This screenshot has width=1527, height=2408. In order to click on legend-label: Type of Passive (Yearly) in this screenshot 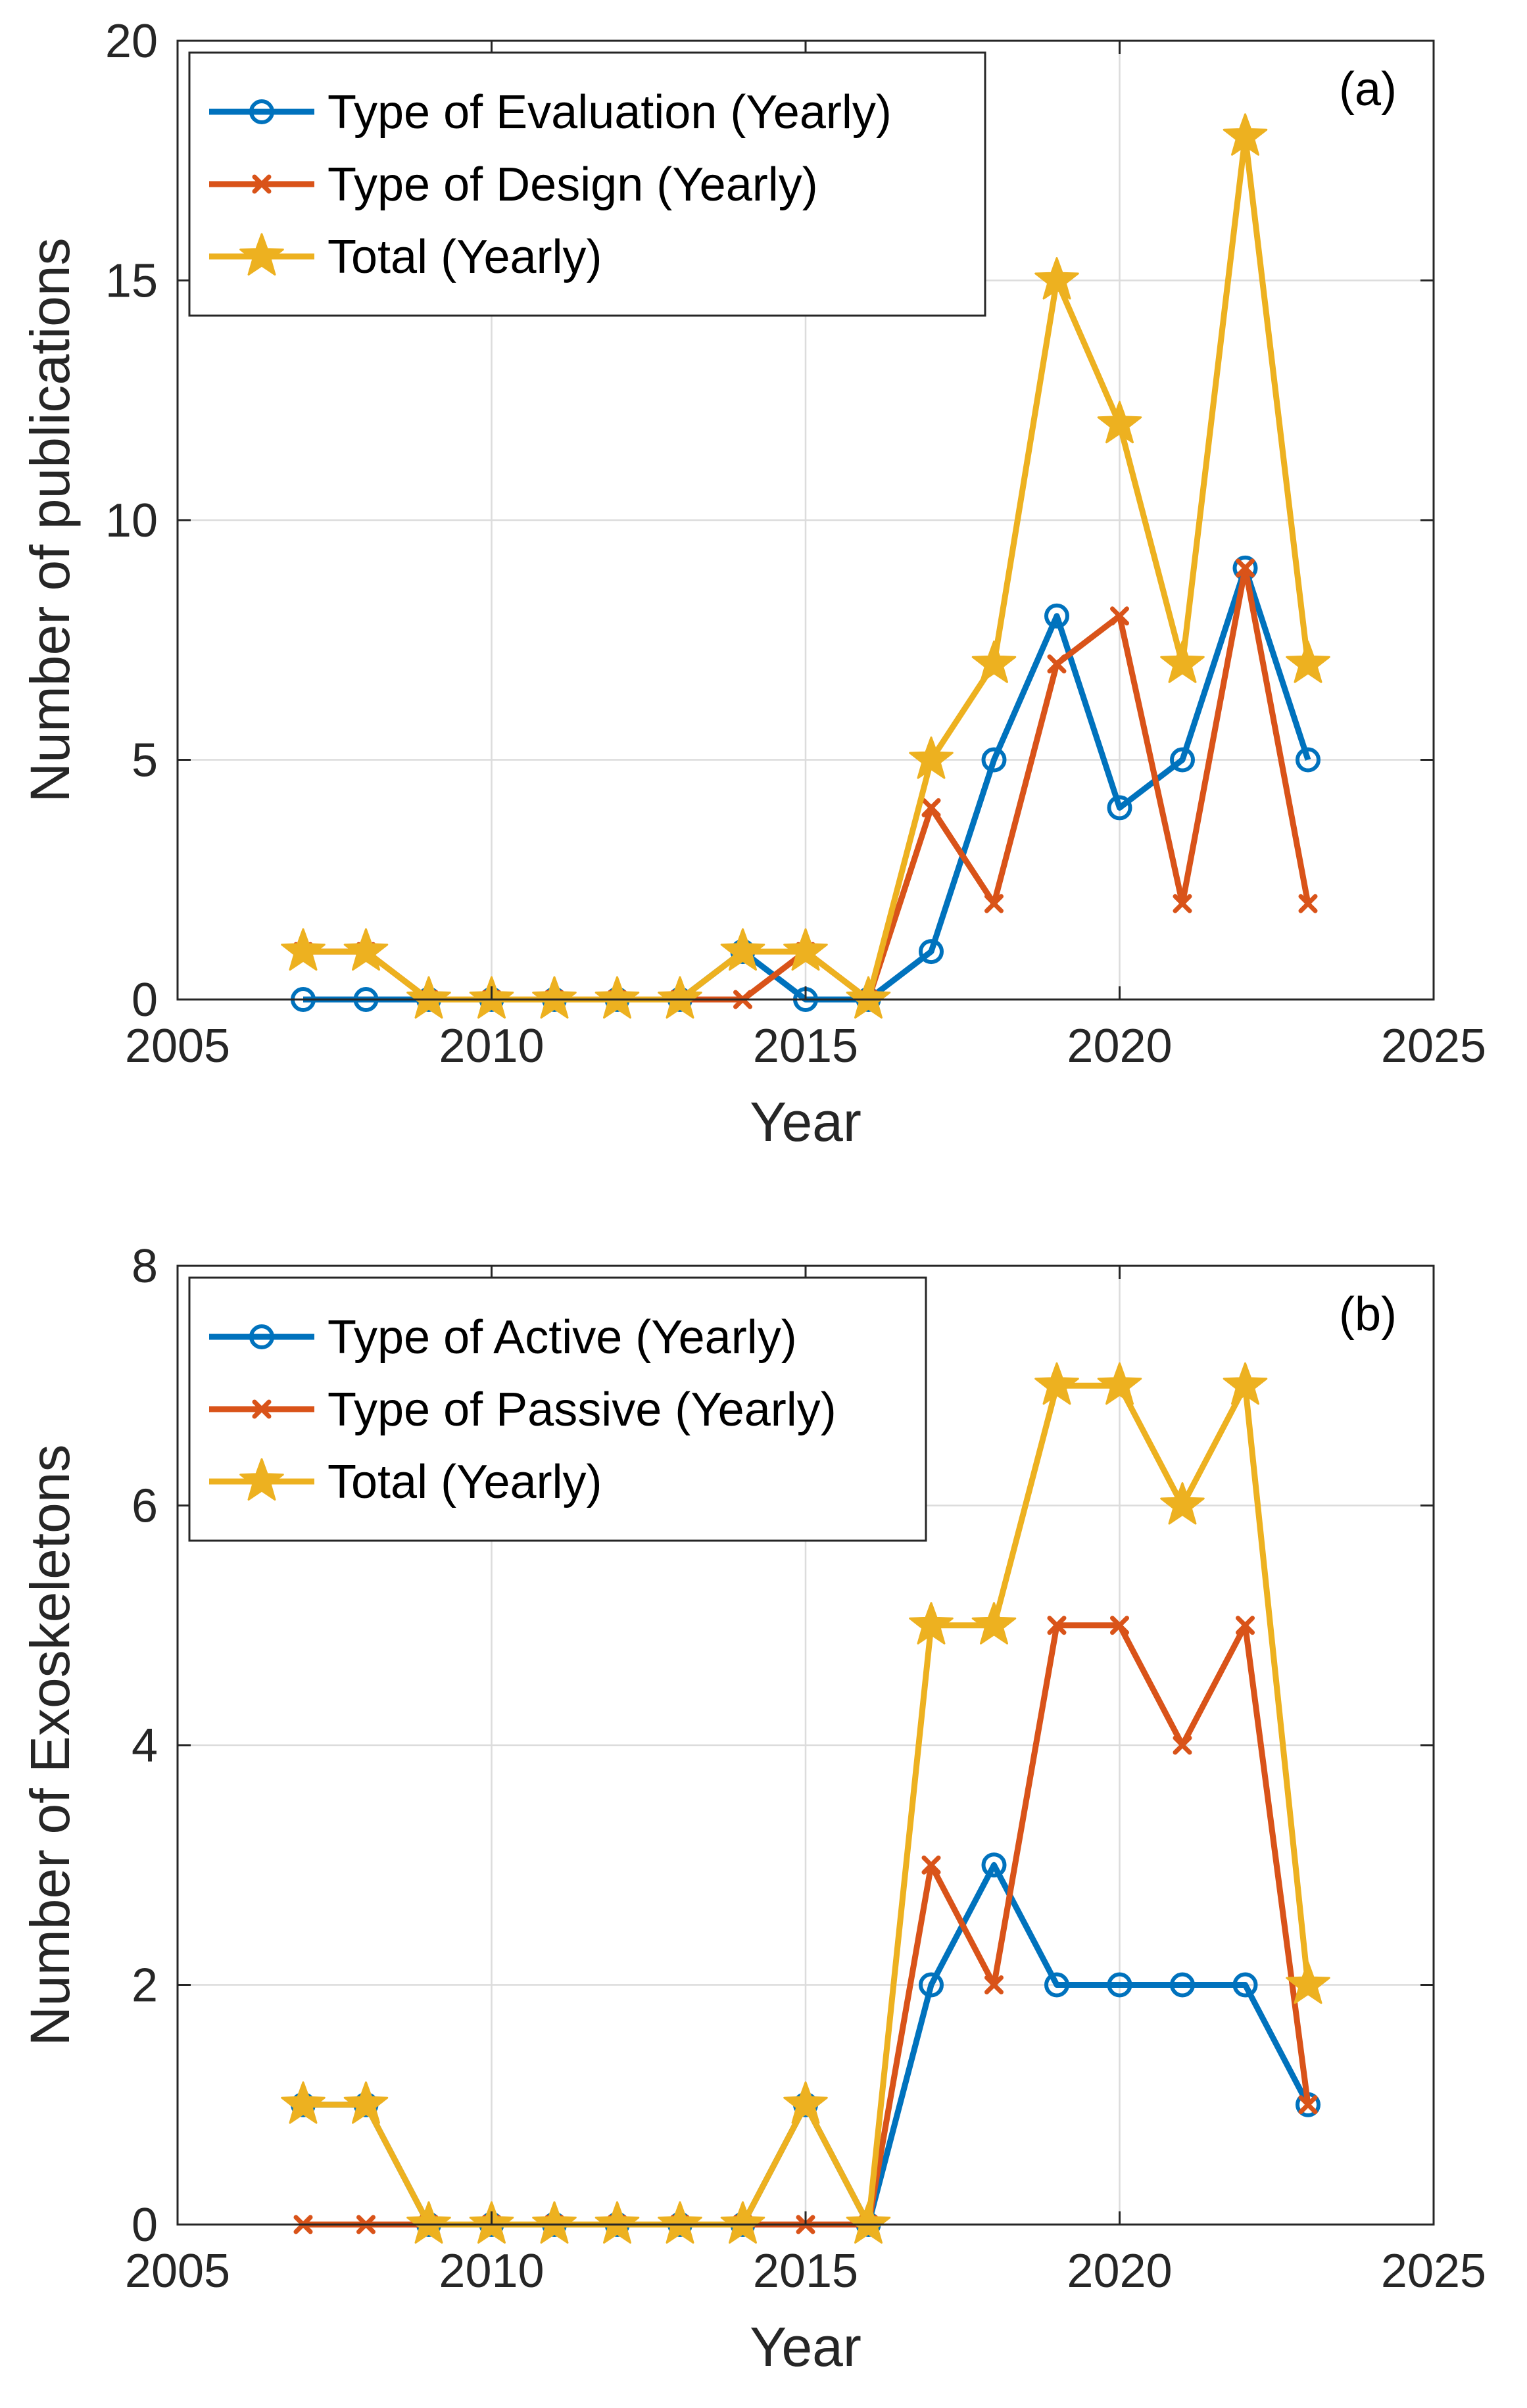, I will do `click(582, 1410)`.